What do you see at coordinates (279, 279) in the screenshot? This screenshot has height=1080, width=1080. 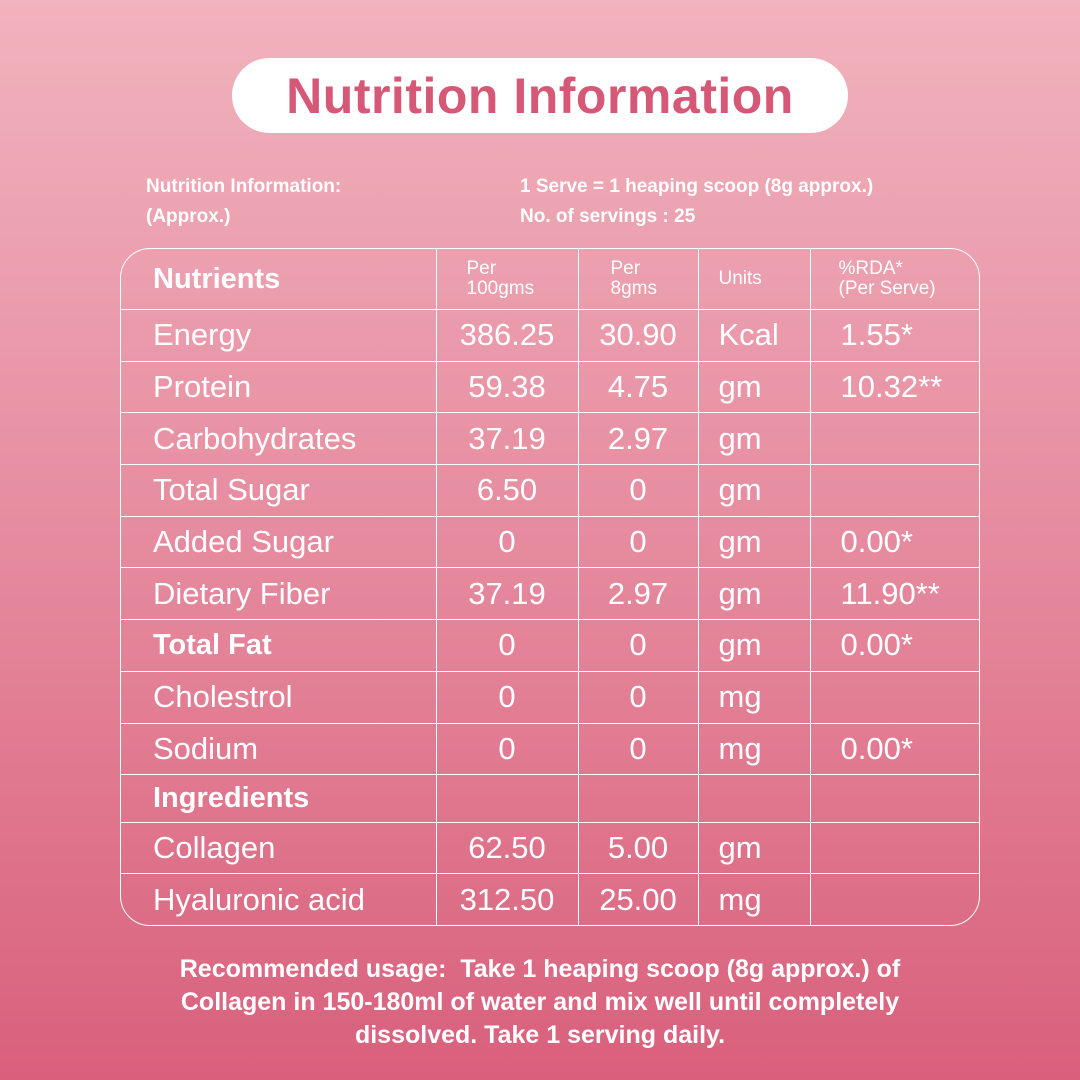 I see `header-nutrients: Nutrients` at bounding box center [279, 279].